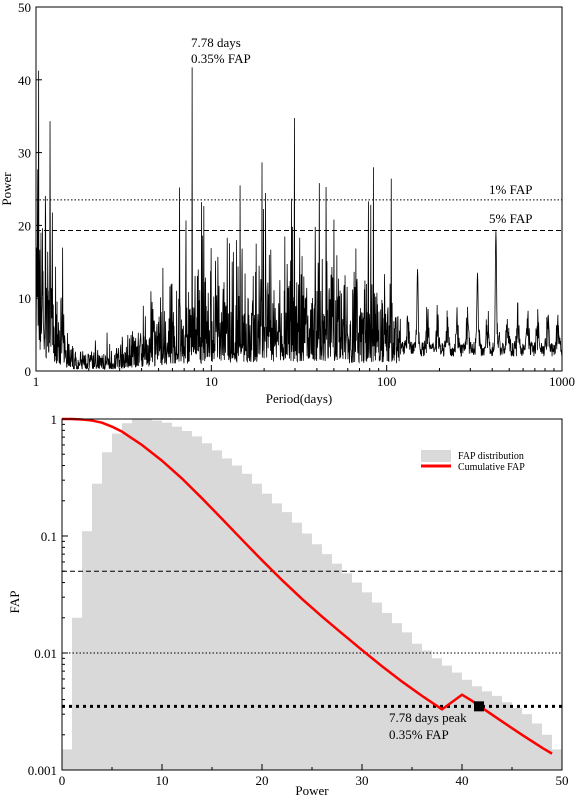 Image resolution: width=578 pixels, height=798 pixels. What do you see at coordinates (436, 456) in the screenshot?
I see `legend-swatch-histogram` at bounding box center [436, 456].